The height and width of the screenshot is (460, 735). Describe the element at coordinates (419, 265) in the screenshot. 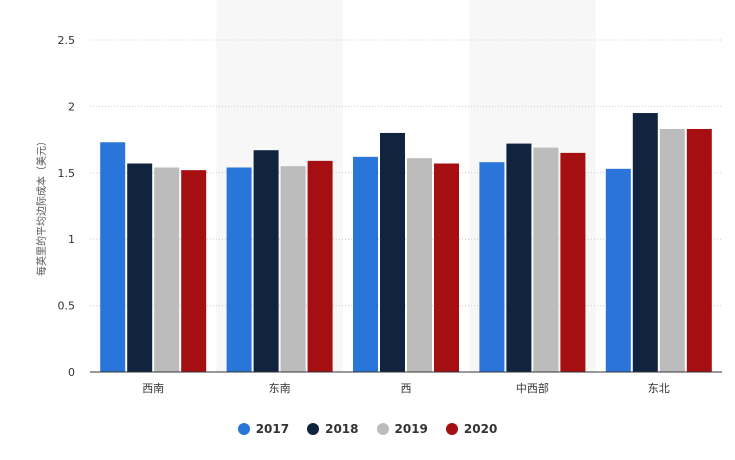

I see `bar-2019-西` at that location.